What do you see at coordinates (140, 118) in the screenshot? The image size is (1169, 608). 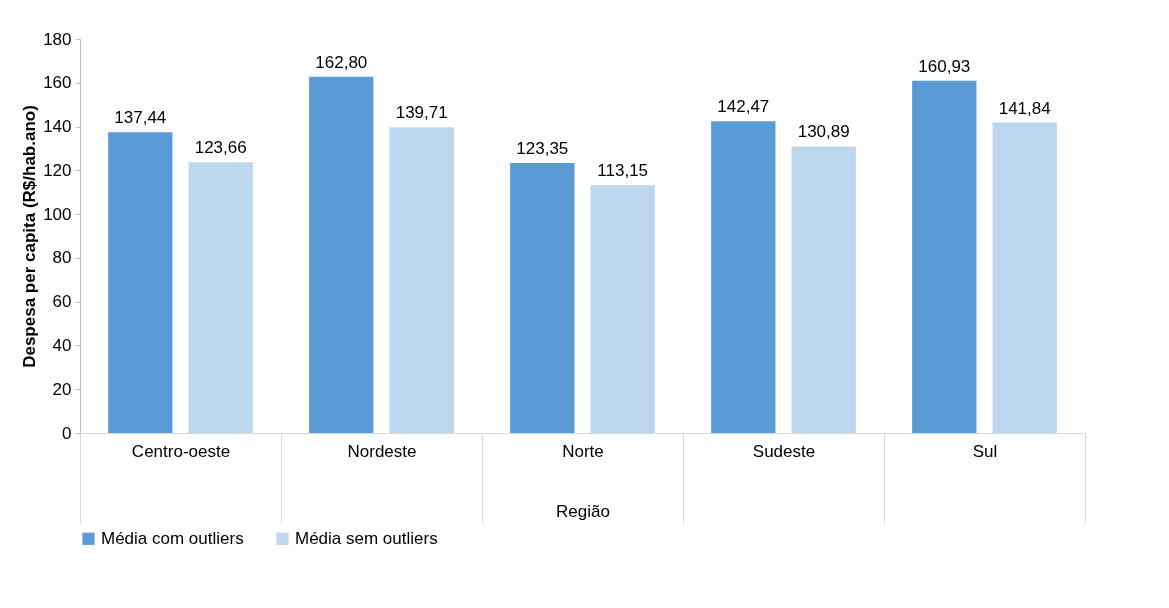 I see `data-label: 137,44` at bounding box center [140, 118].